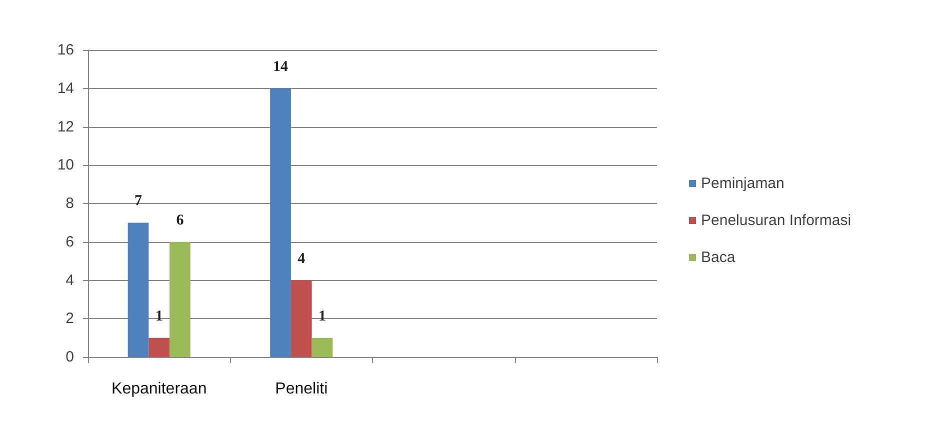  Describe the element at coordinates (65, 88) in the screenshot. I see `y-tick-label: 14` at that location.